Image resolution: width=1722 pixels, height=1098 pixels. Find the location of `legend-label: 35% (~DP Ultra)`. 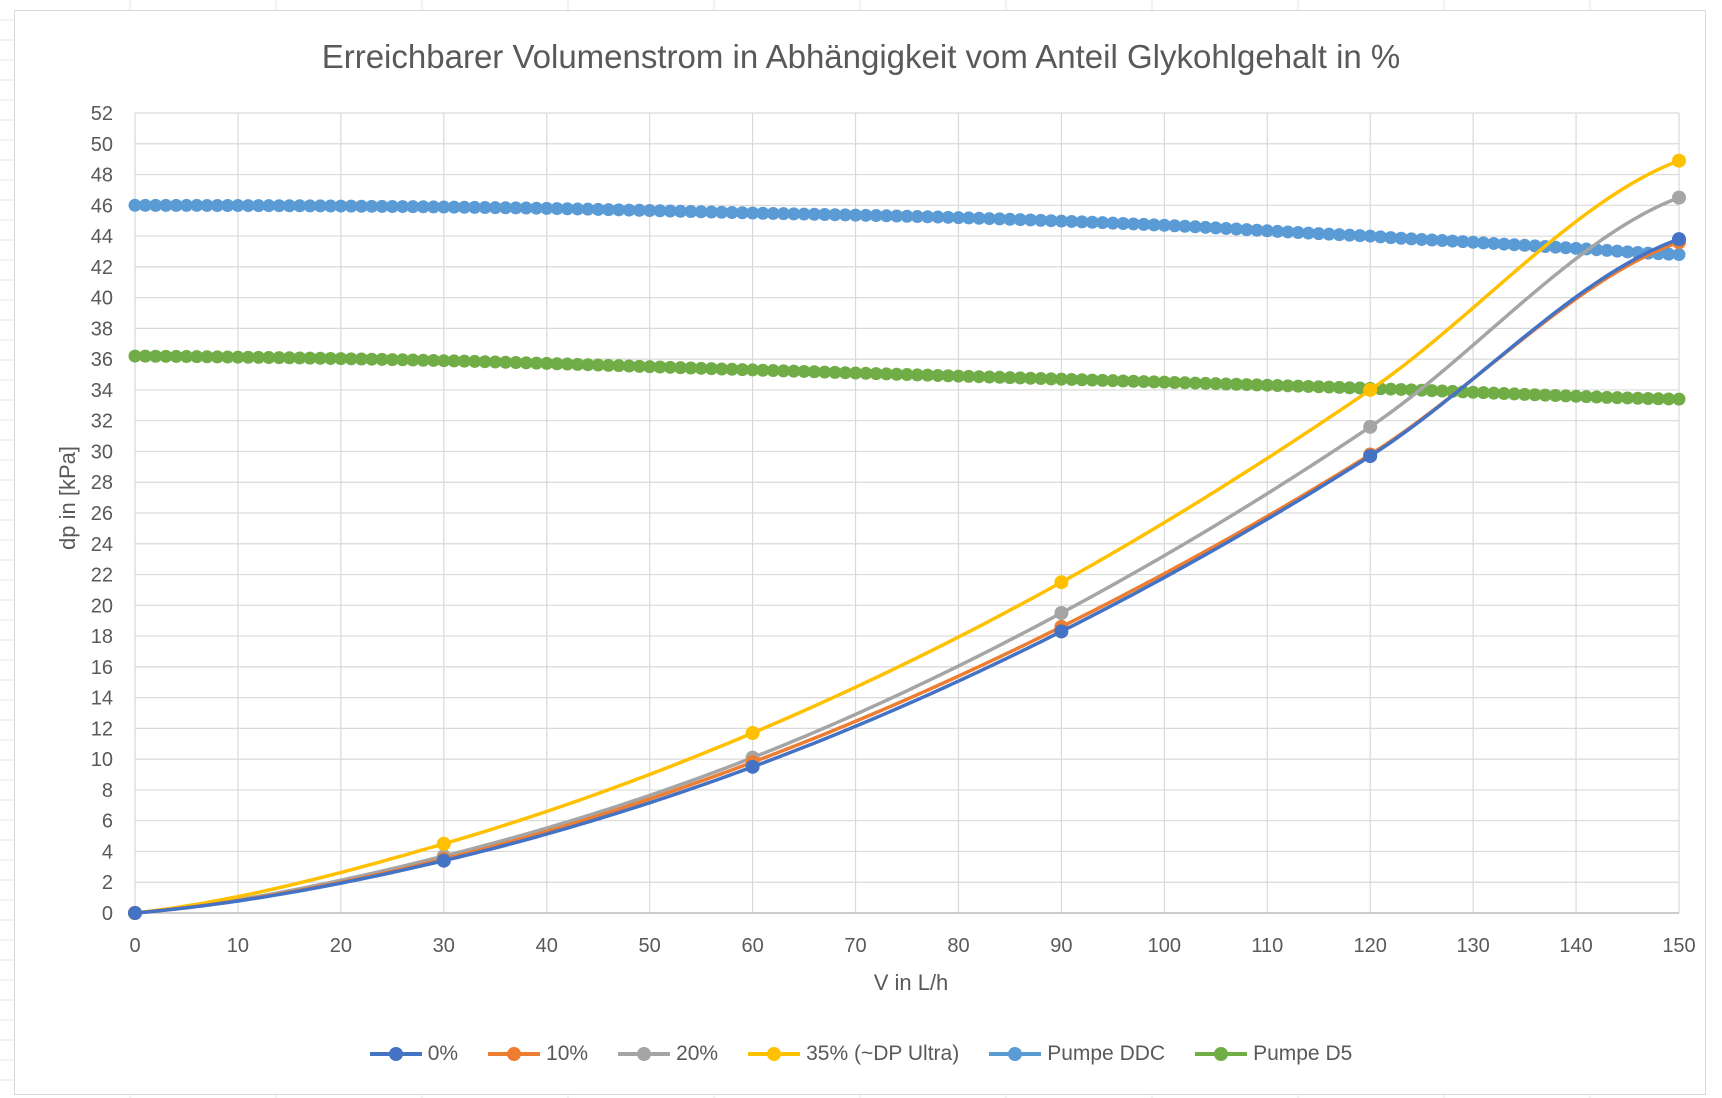

legend-label: 35% (~DP Ultra) is located at coordinates (883, 1053).